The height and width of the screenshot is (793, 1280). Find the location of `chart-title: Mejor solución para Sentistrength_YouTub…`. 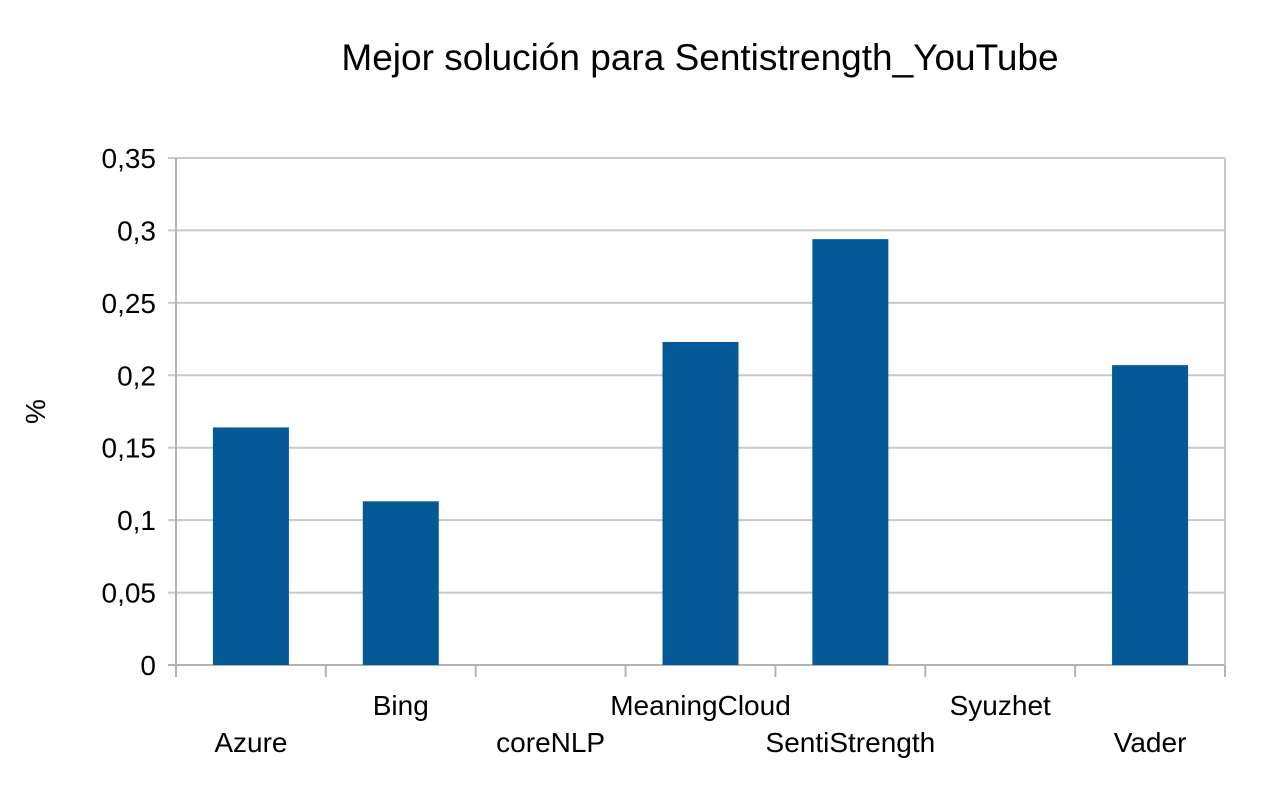

chart-title: Mejor solución para Sentistrength_YouTub… is located at coordinates (699, 57).